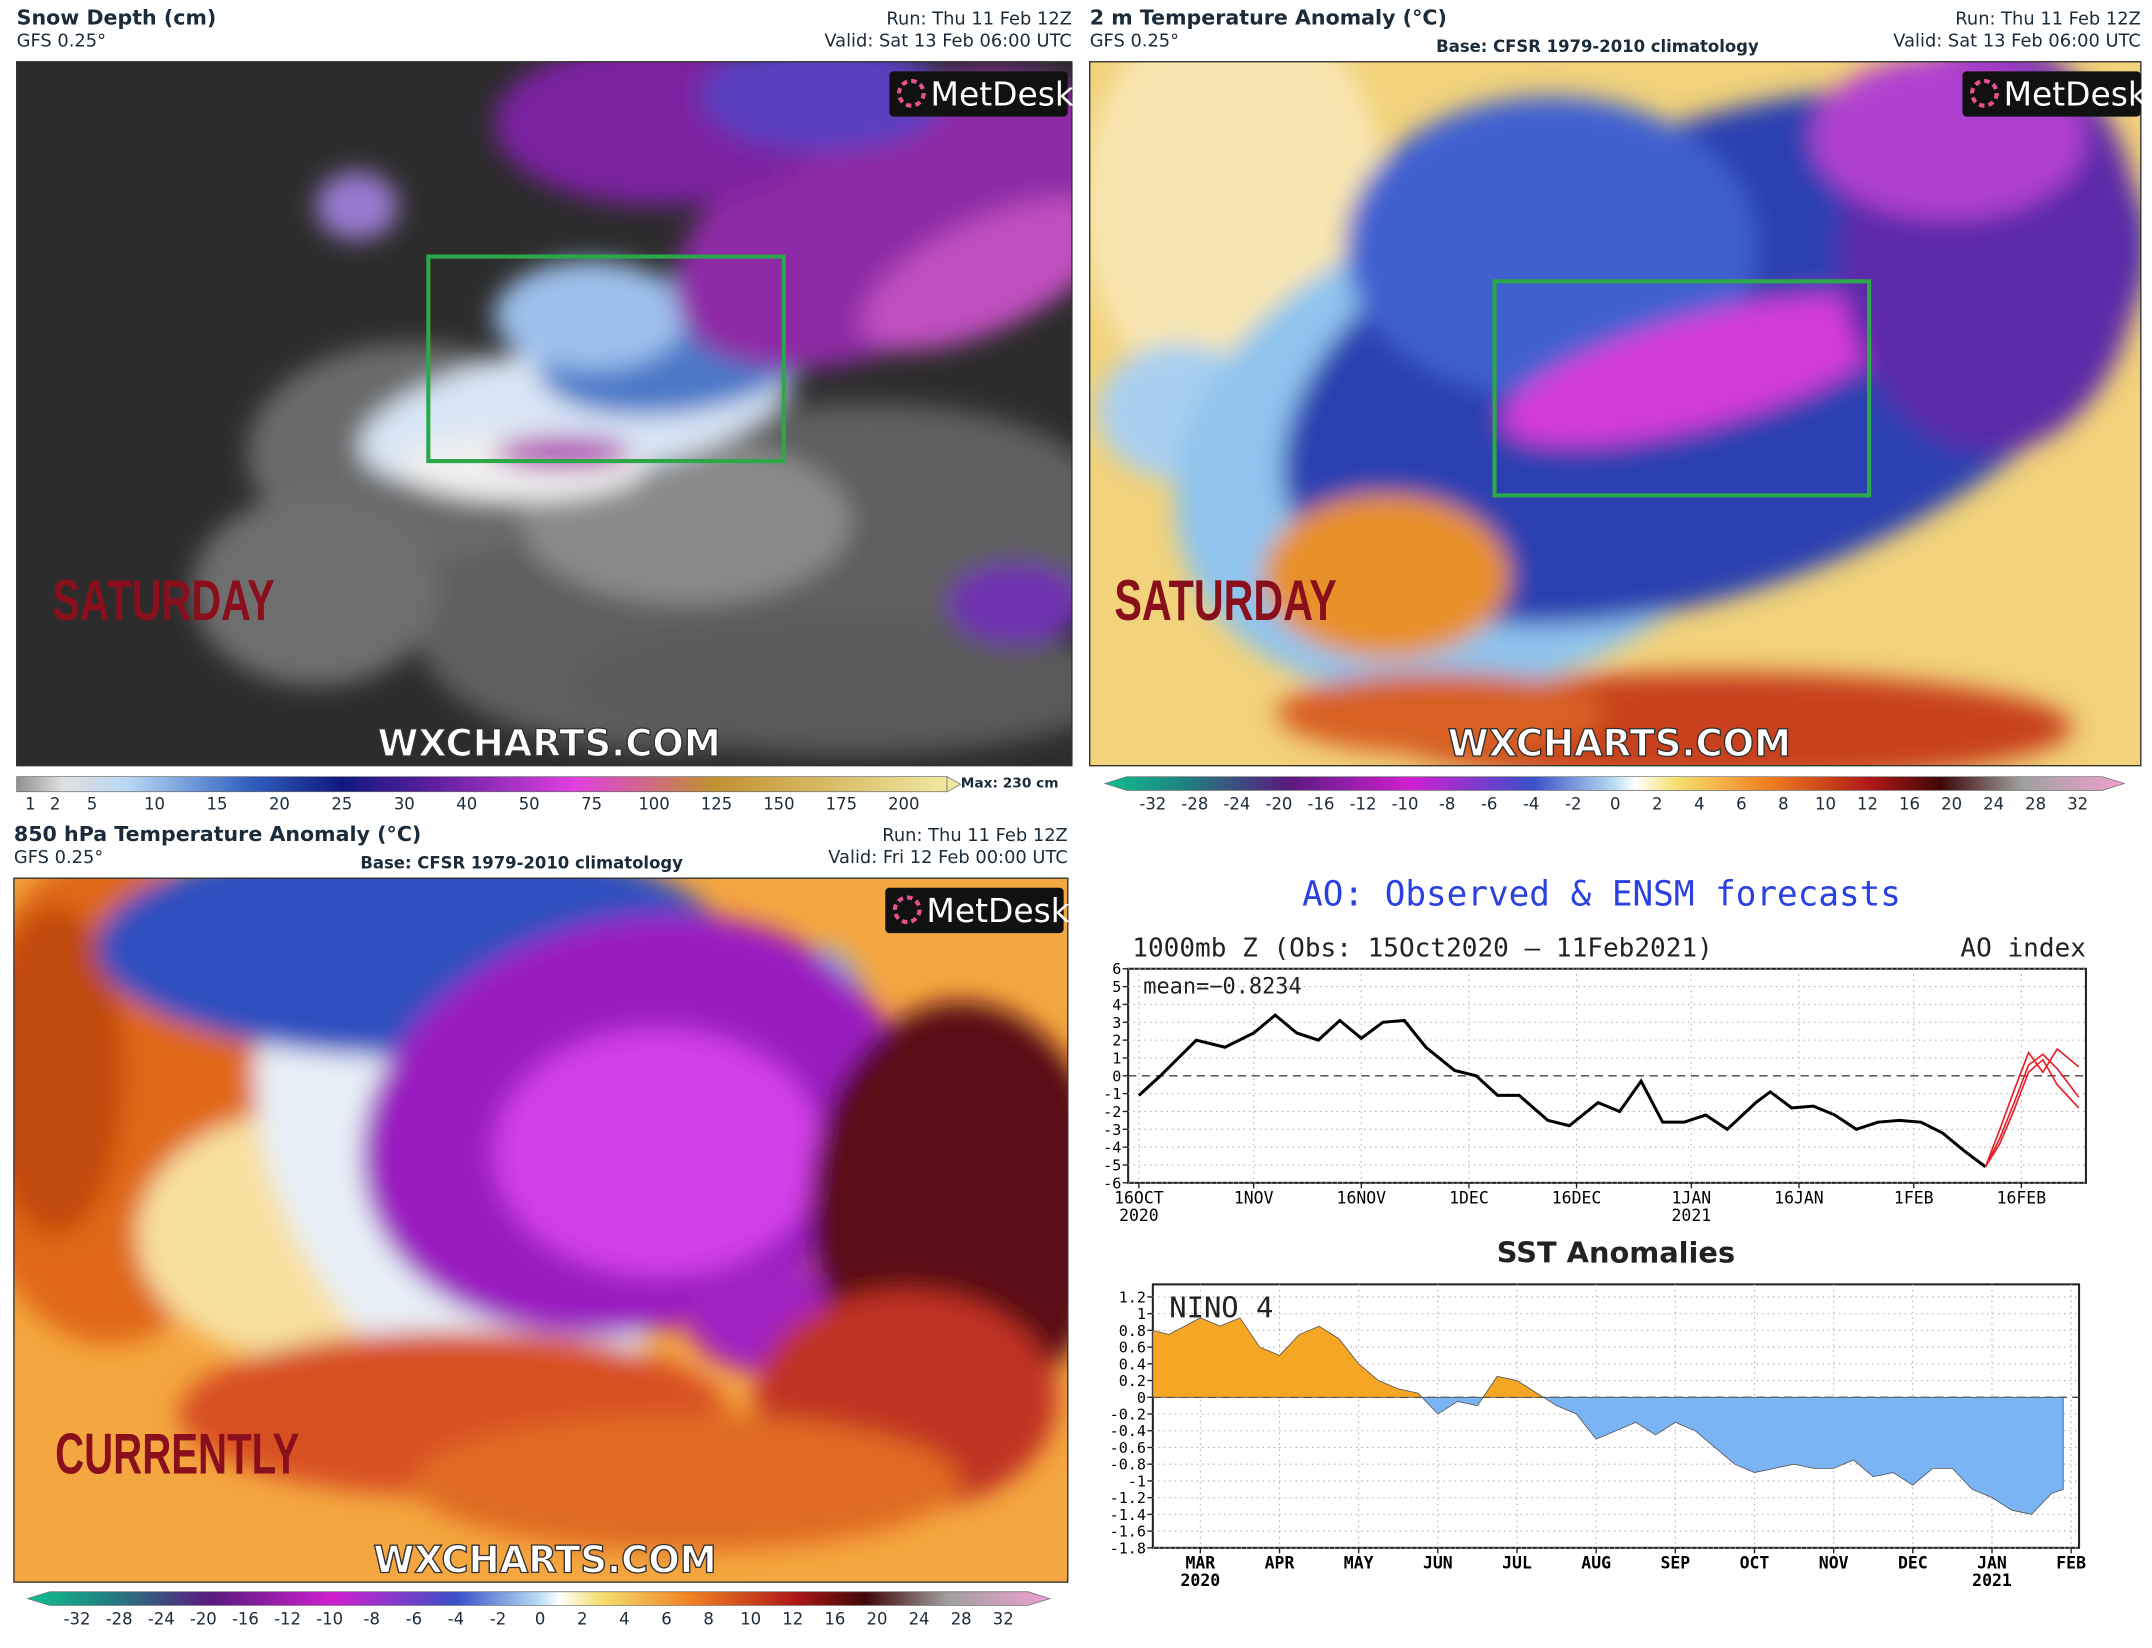 This screenshot has width=2152, height=1648. Describe the element at coordinates (1682, 388) in the screenshot. I see `highlight-box` at that location.